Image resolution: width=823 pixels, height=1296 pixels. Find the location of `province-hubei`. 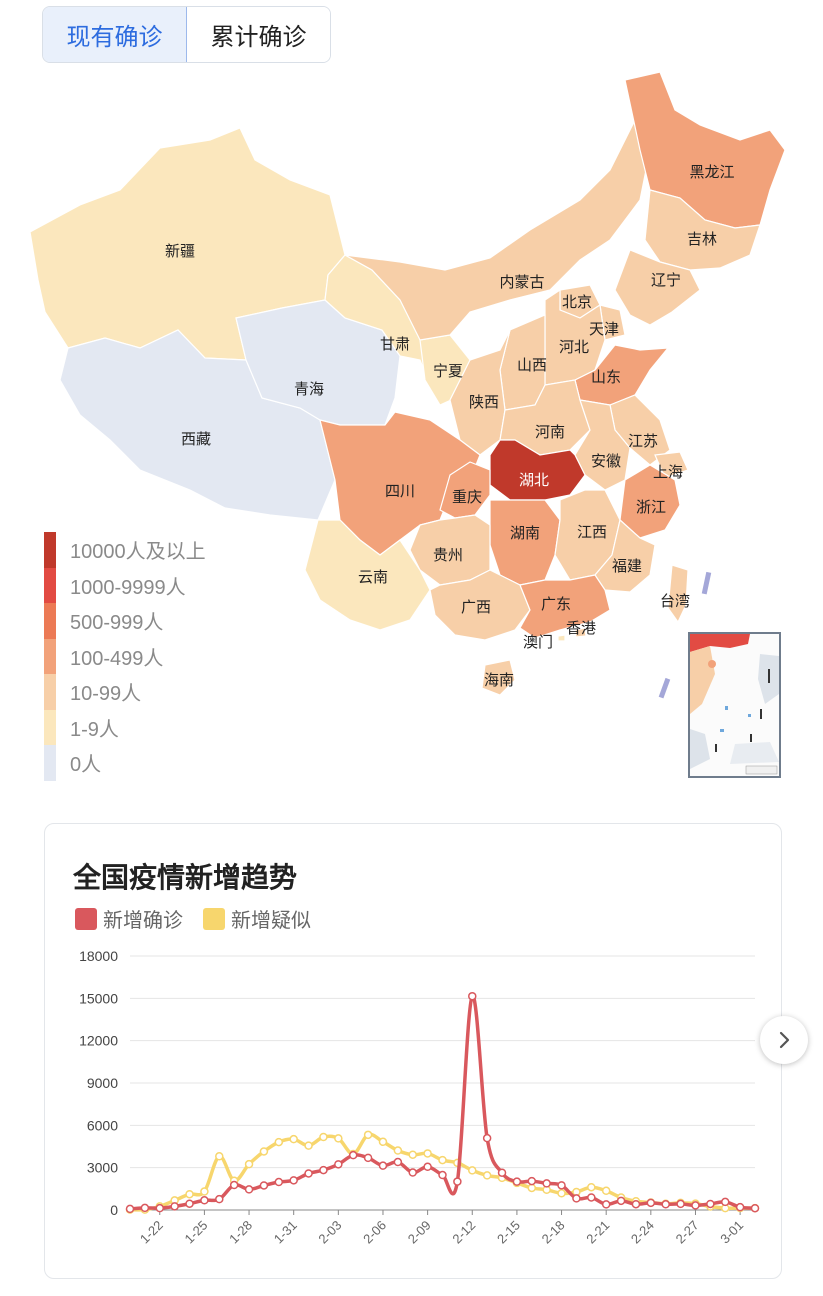

province-hubei is located at coordinates (537, 470).